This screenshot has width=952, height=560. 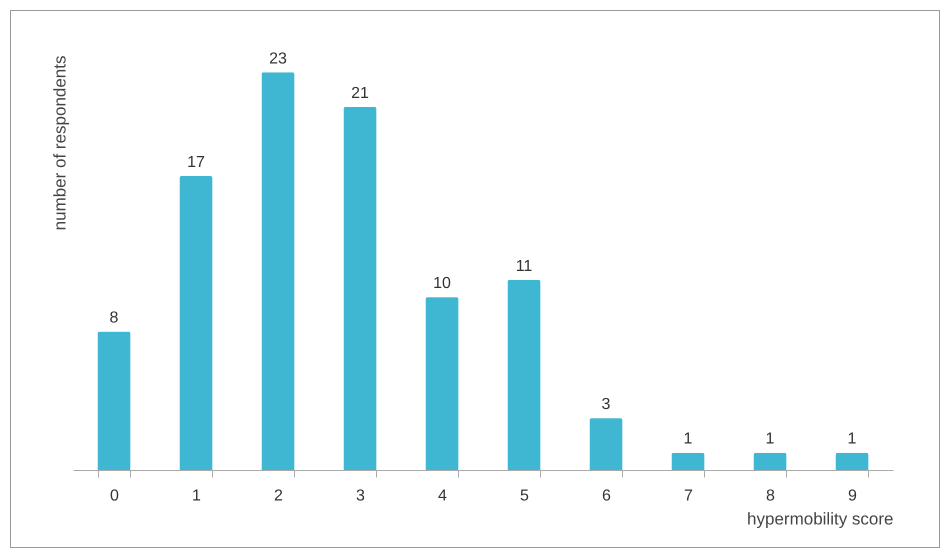 What do you see at coordinates (524, 266) in the screenshot?
I see `data-label: 11` at bounding box center [524, 266].